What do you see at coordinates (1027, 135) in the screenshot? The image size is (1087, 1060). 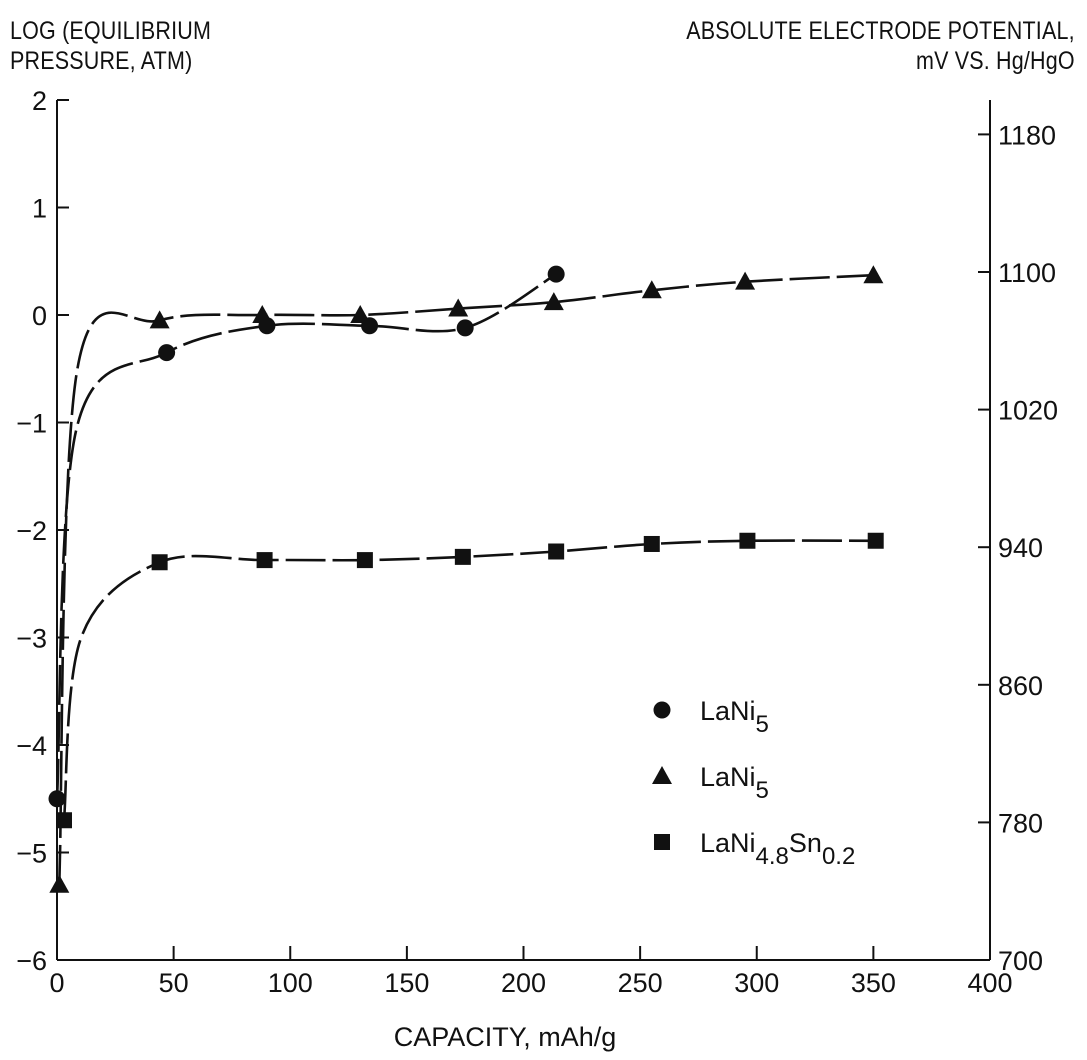 I see `y2-tick-label: 1180` at bounding box center [1027, 135].